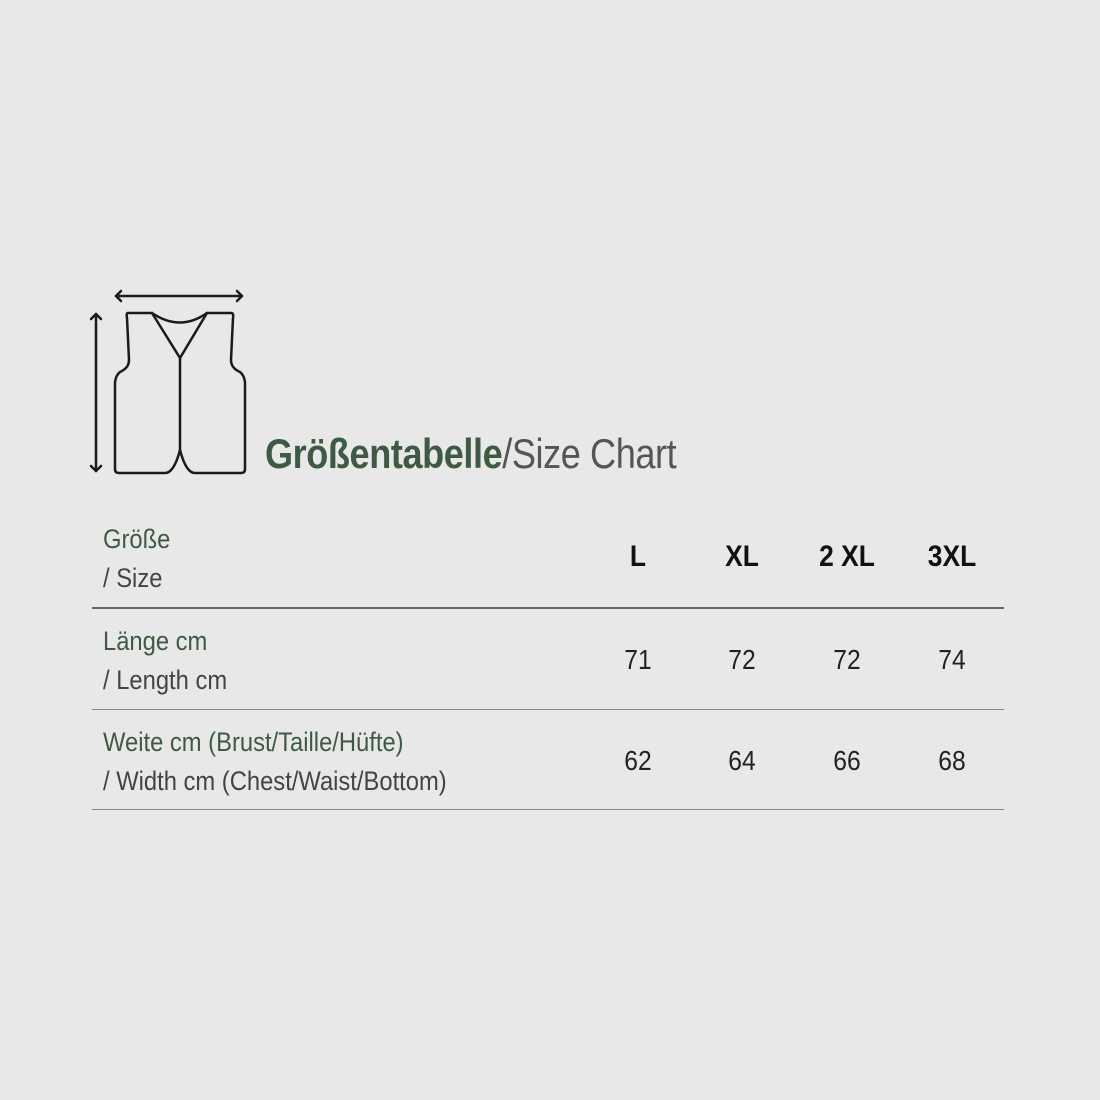  Describe the element at coordinates (155, 641) in the screenshot. I see `label-german: Länge cm` at that location.